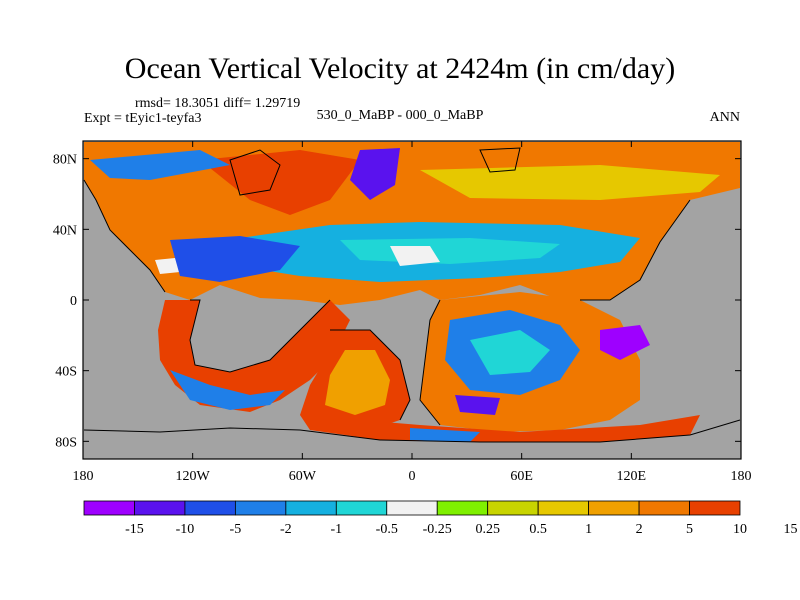 This screenshot has width=800, height=600. Describe the element at coordinates (740, 529) in the screenshot. I see `colorbar-label: 10` at that location.